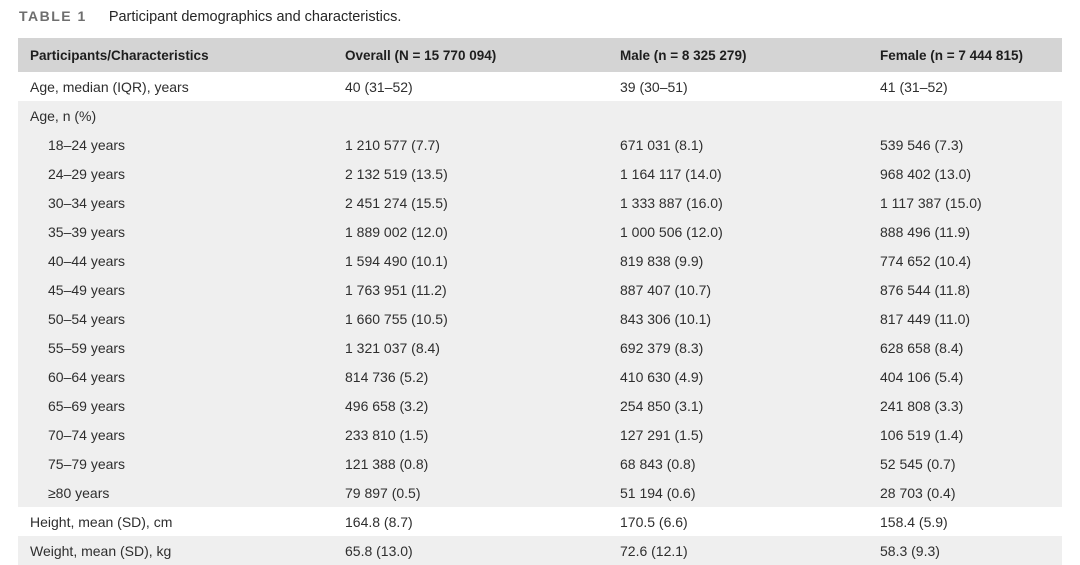  I want to click on cell-female: 28 703 (0.4), so click(965, 492).